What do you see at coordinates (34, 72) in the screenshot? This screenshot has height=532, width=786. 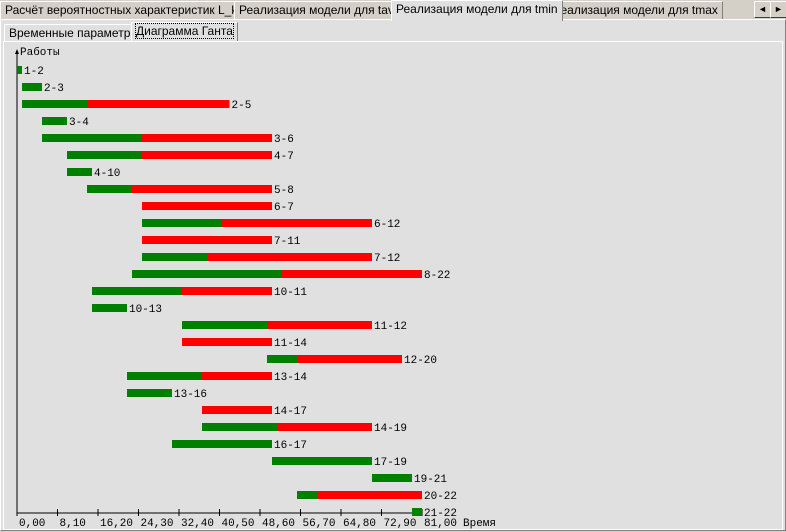 I see `task-label: 1-2` at bounding box center [34, 72].